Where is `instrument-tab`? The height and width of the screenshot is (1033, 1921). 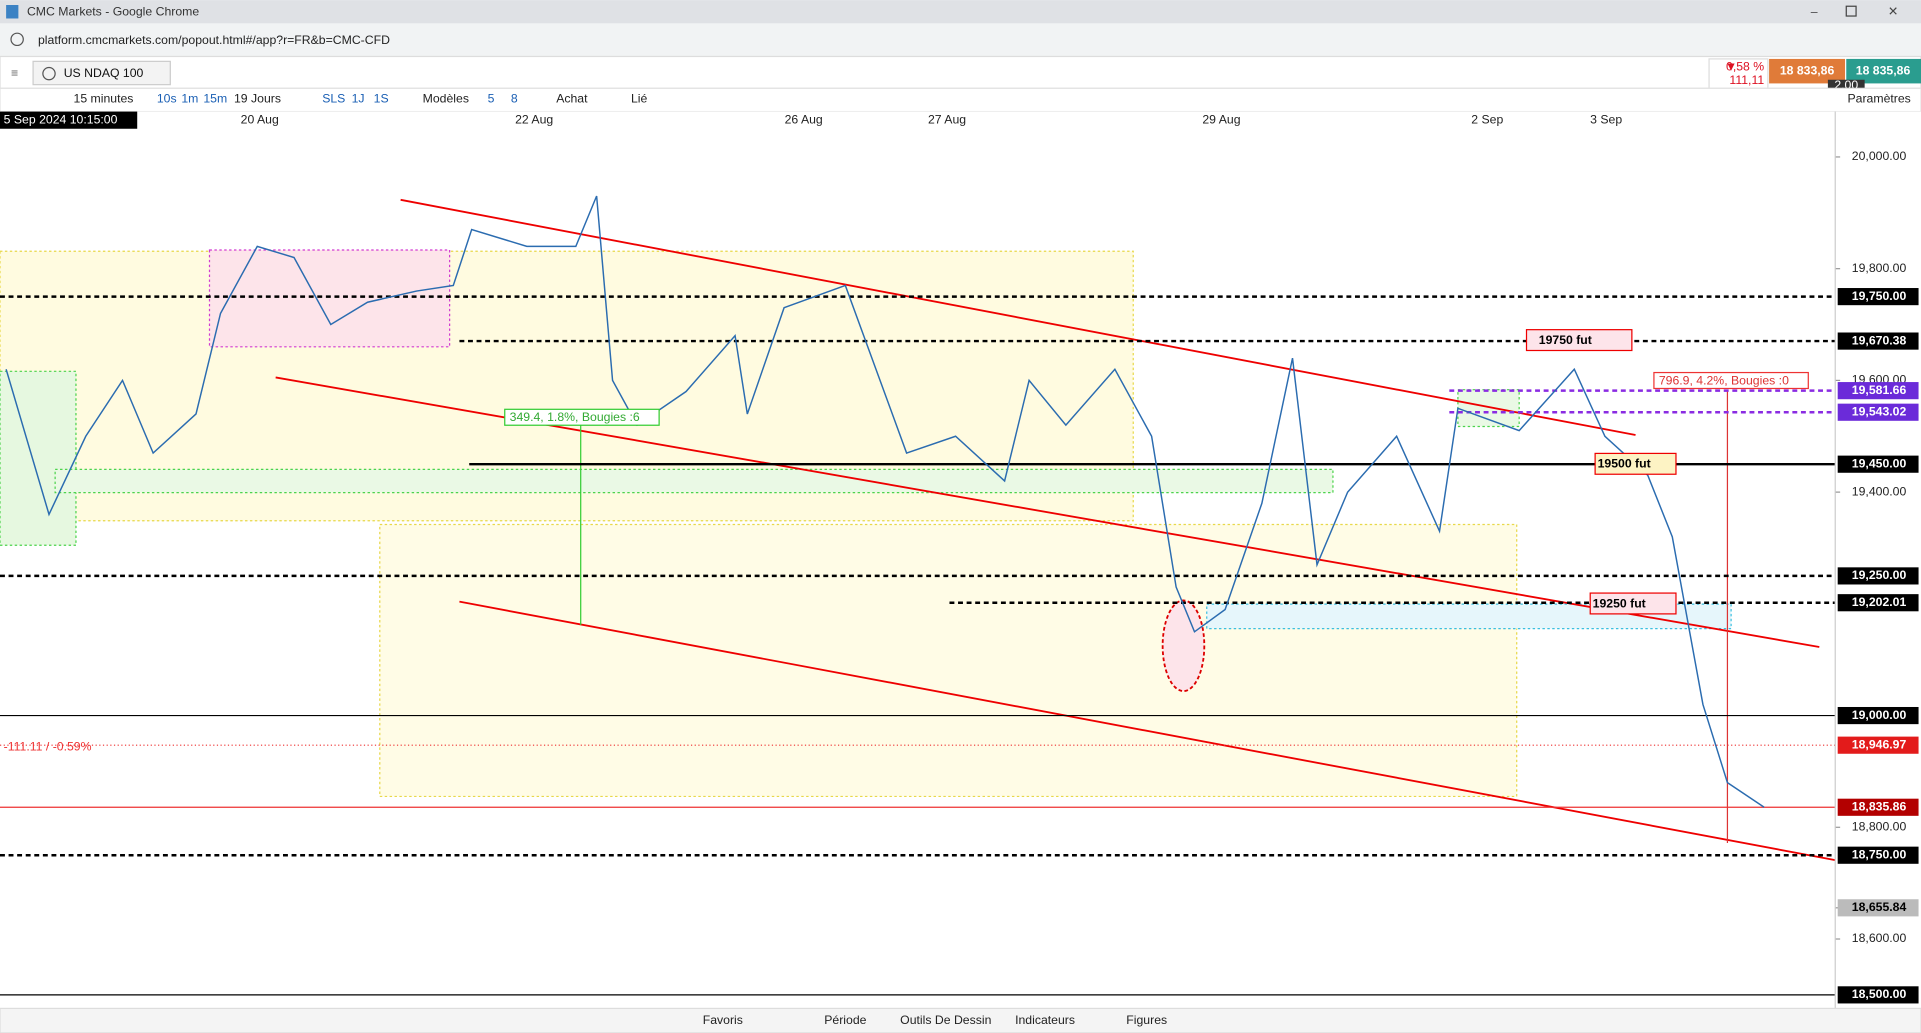
instrument-tab is located at coordinates (101, 73).